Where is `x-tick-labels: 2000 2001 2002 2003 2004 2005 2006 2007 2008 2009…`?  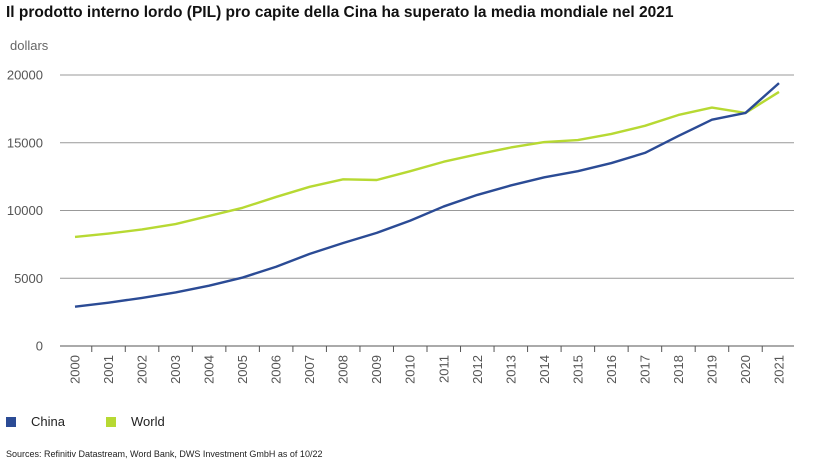 x-tick-labels: 2000 2001 2002 2003 2004 2005 2006 2007 2008 2009… is located at coordinates (427, 369).